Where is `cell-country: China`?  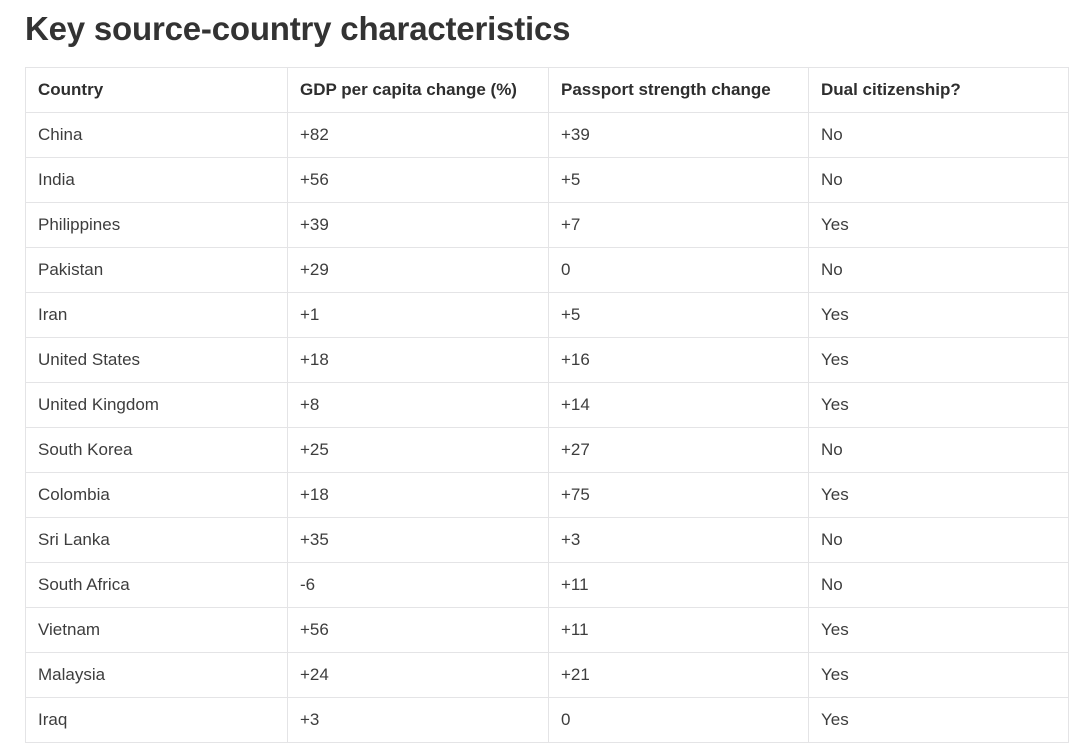
cell-country: China is located at coordinates (156, 134).